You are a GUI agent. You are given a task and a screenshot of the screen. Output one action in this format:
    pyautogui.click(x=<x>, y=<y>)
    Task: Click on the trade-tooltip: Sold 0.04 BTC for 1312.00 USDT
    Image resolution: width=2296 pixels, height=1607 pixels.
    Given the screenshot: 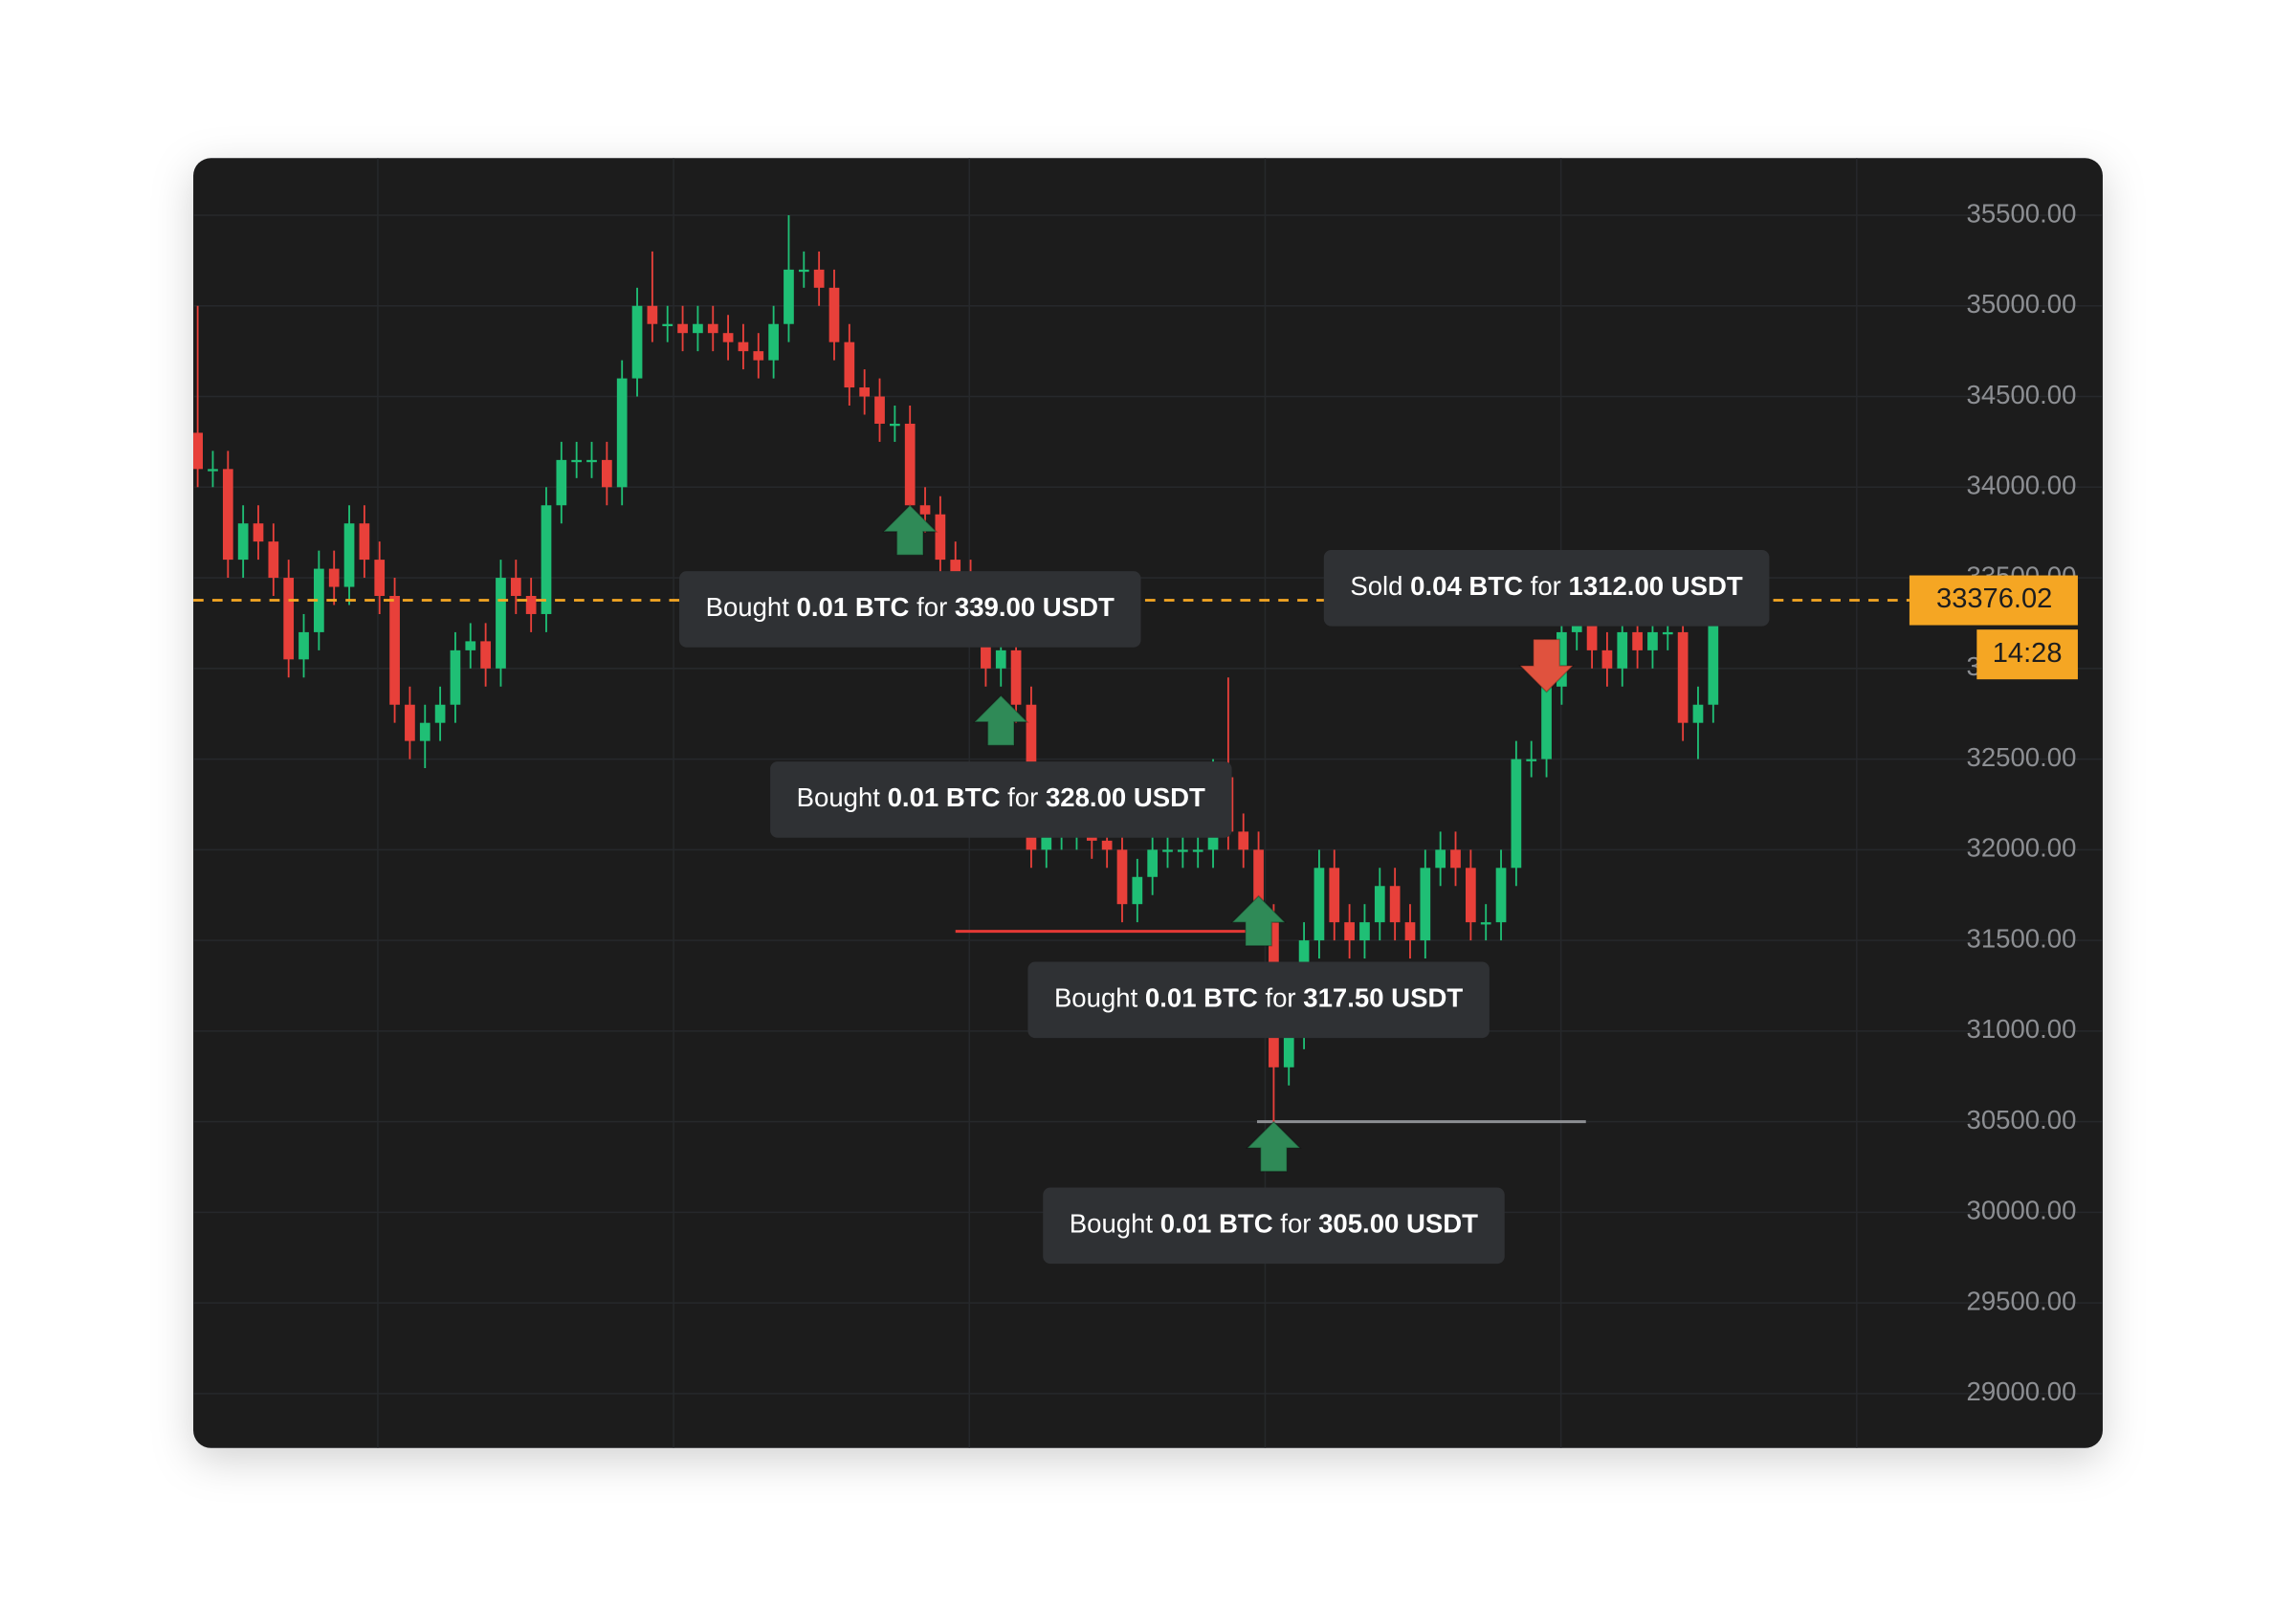 What is the action you would take?
    pyautogui.click(x=1546, y=588)
    